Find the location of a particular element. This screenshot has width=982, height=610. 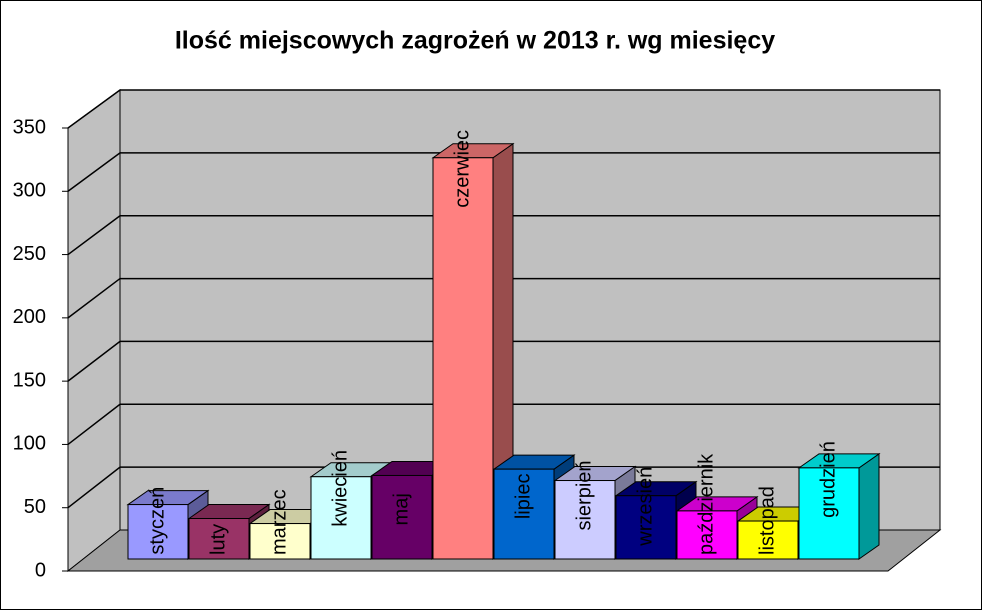

side-wall is located at coordinates (94, 331).